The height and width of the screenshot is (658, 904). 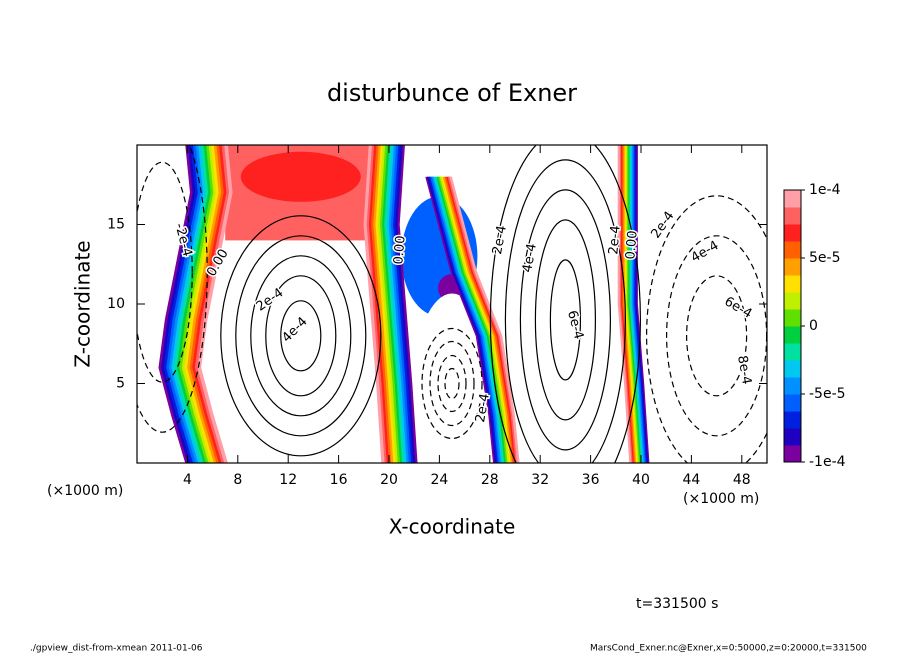 What do you see at coordinates (744, 369) in the screenshot?
I see `contour-label: 8e-4` at bounding box center [744, 369].